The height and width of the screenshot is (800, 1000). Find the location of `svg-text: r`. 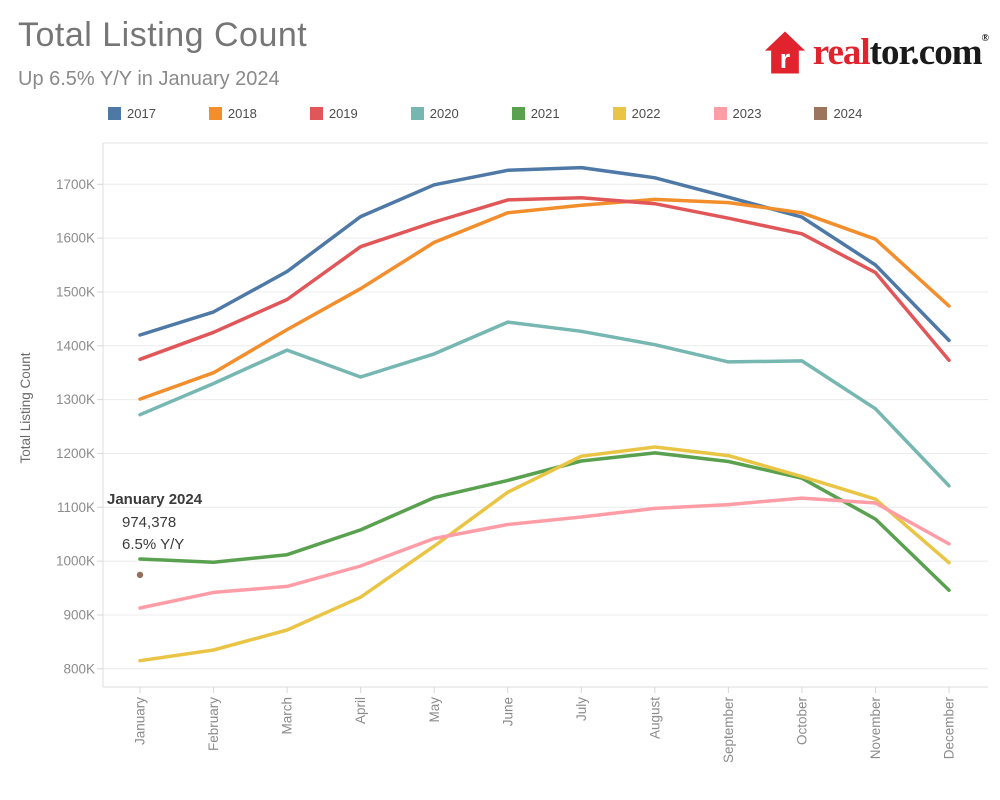

svg-text: r is located at coordinates (785, 59).